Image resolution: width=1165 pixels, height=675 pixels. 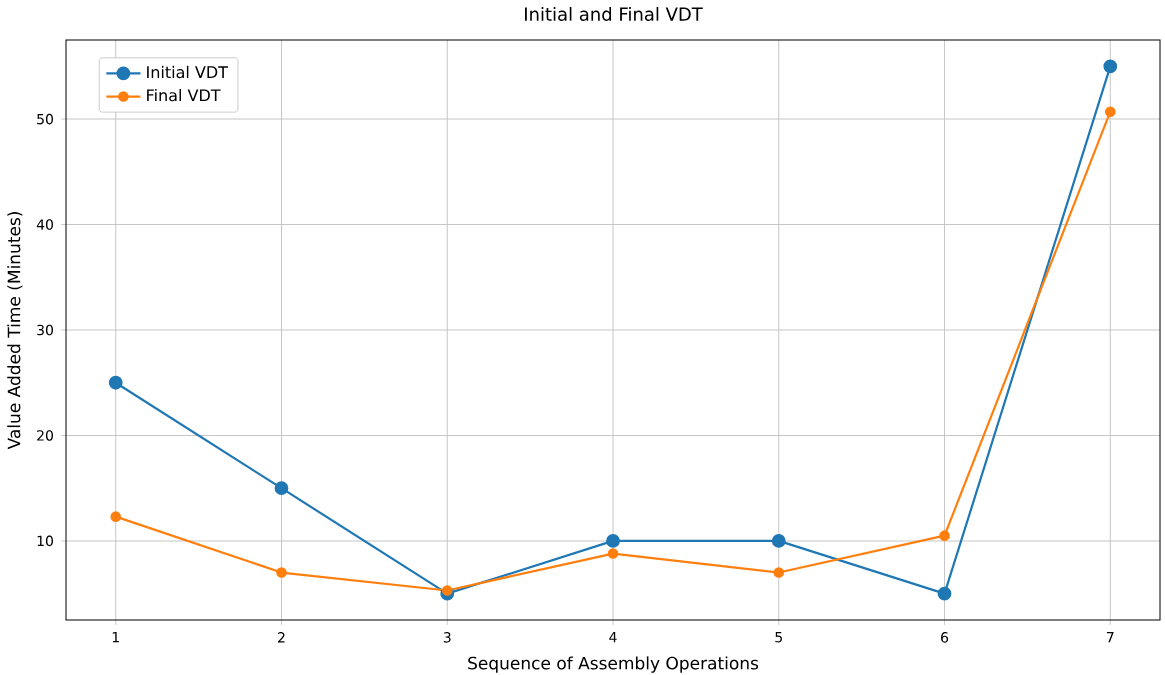 What do you see at coordinates (15, 331) in the screenshot?
I see `y-axis-title: Value Added Time (Minutes)` at bounding box center [15, 331].